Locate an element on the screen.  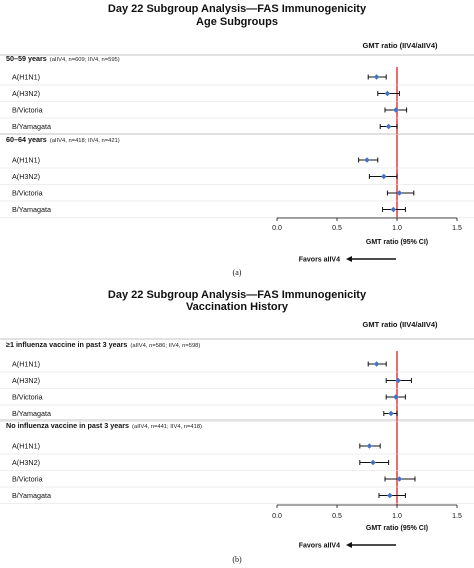
group-heading: 60–64 years is located at coordinates (26, 139).